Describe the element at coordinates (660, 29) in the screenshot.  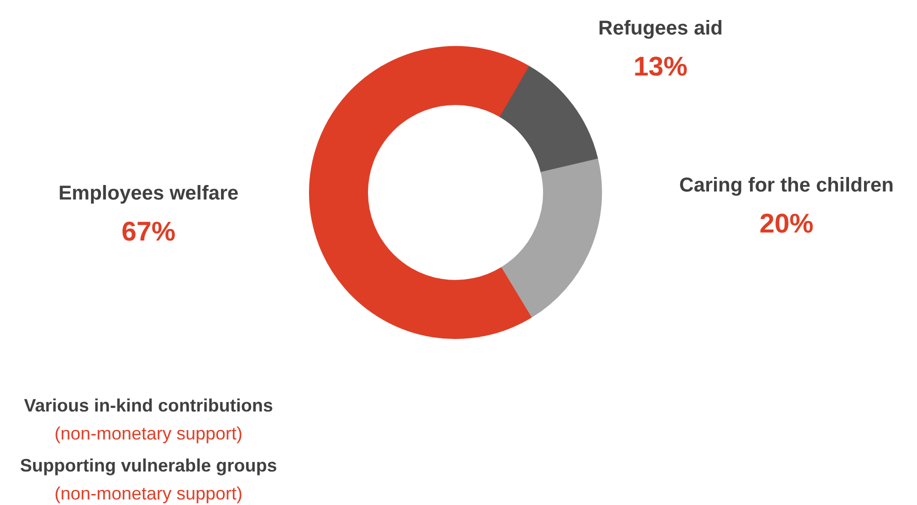
I see `slice-label: Refugees aid` at that location.